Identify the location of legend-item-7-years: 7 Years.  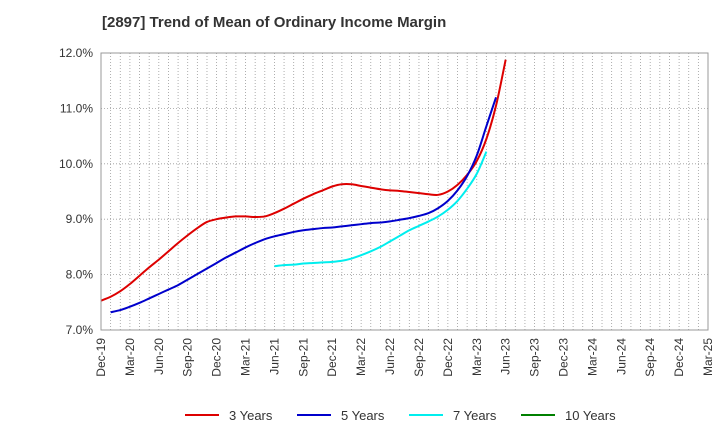
(452, 415).